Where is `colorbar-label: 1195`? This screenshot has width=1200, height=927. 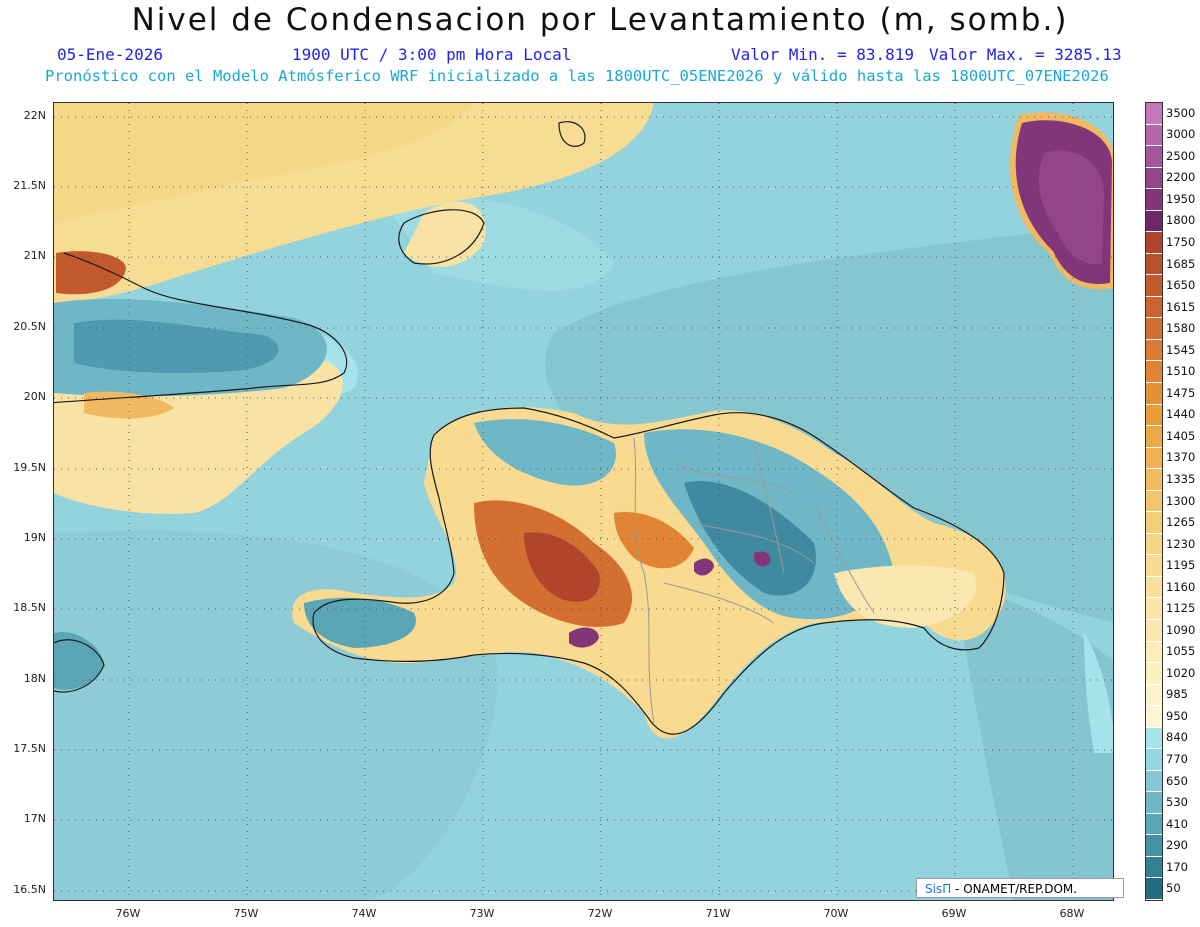 colorbar-label: 1195 is located at coordinates (1181, 565).